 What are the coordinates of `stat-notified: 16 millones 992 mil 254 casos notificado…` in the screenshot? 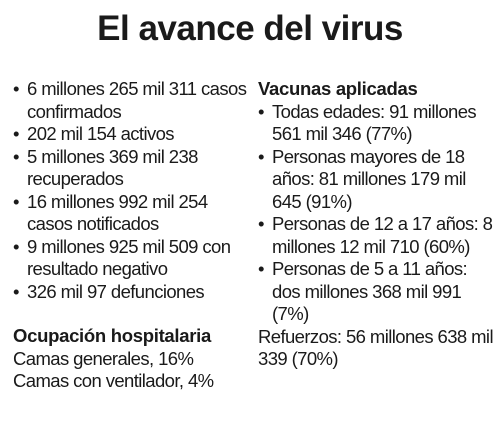 It's located at (132, 213).